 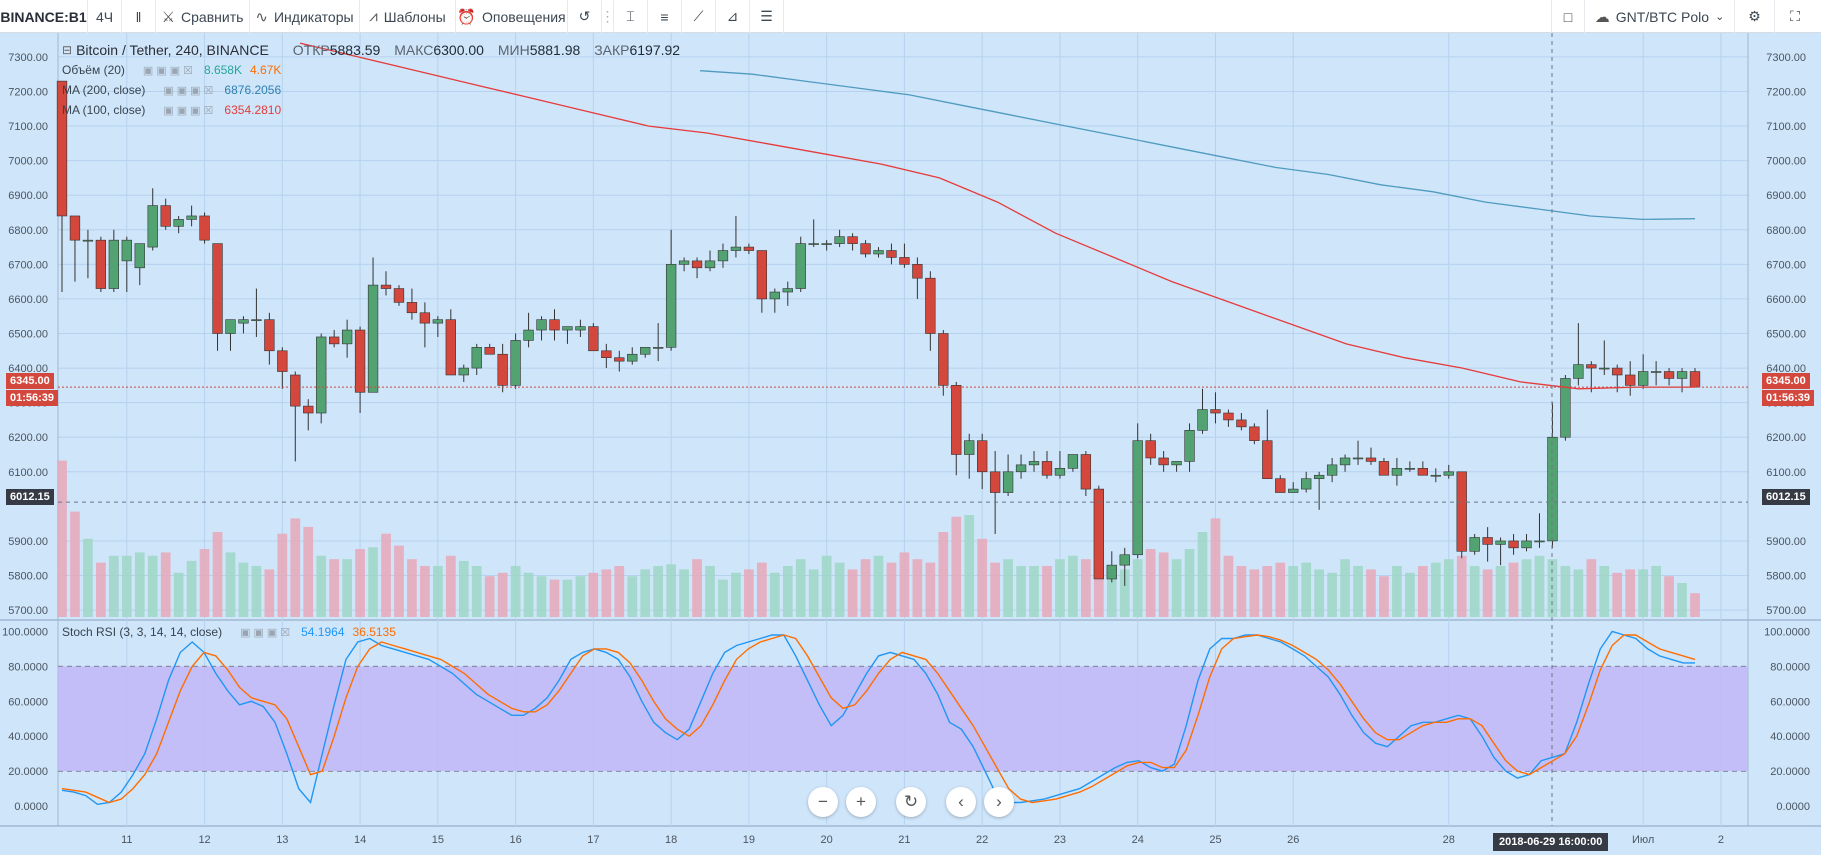 I want to click on watchlist-button: ☁ GNT/BTC Polo ⌄, so click(x=1660, y=16).